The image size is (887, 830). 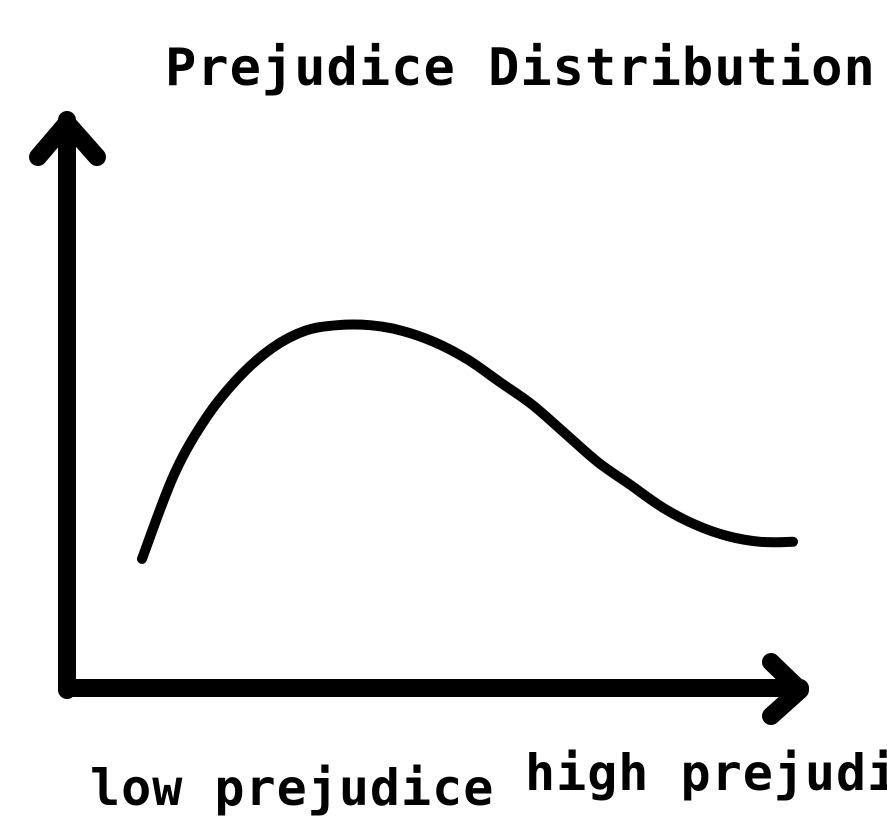 What do you see at coordinates (67, 405) in the screenshot?
I see `y-axis` at bounding box center [67, 405].